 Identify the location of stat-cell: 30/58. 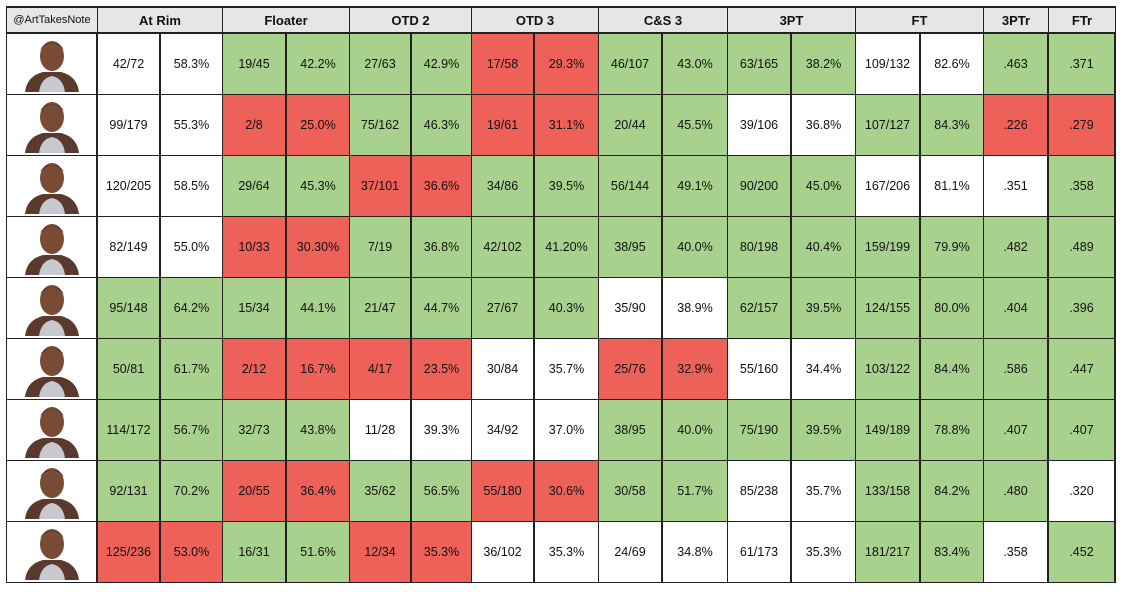
(630, 491).